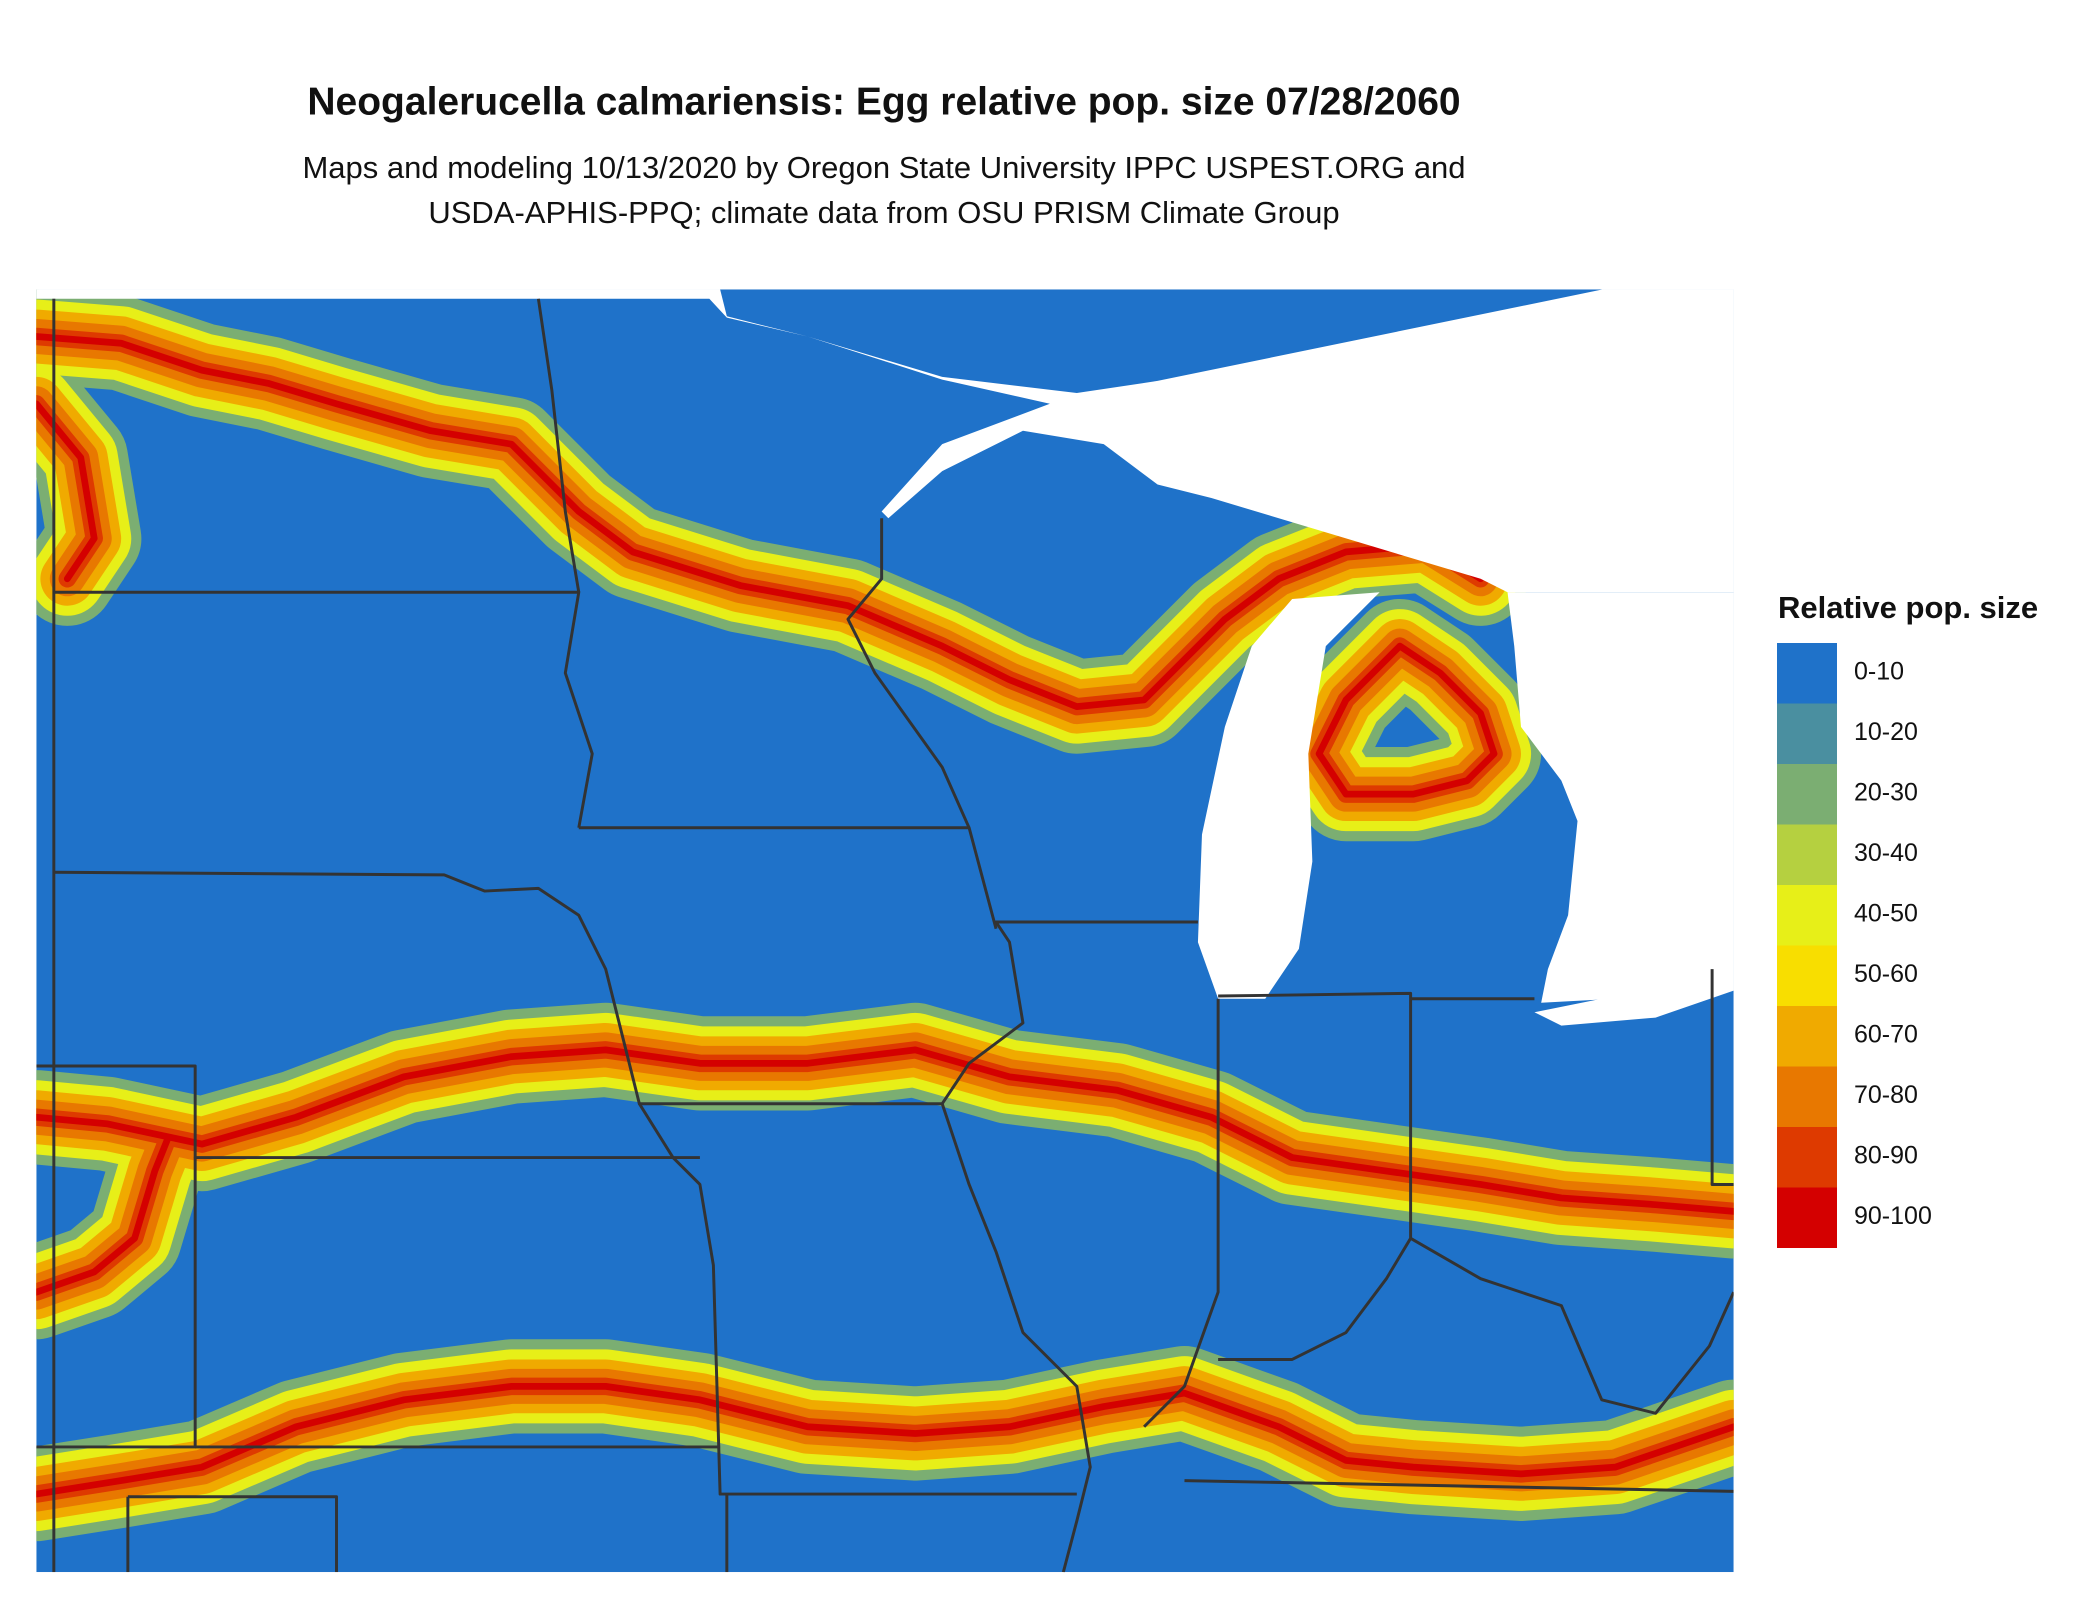  What do you see at coordinates (1886, 1035) in the screenshot?
I see `legend-label: 60-70` at bounding box center [1886, 1035].